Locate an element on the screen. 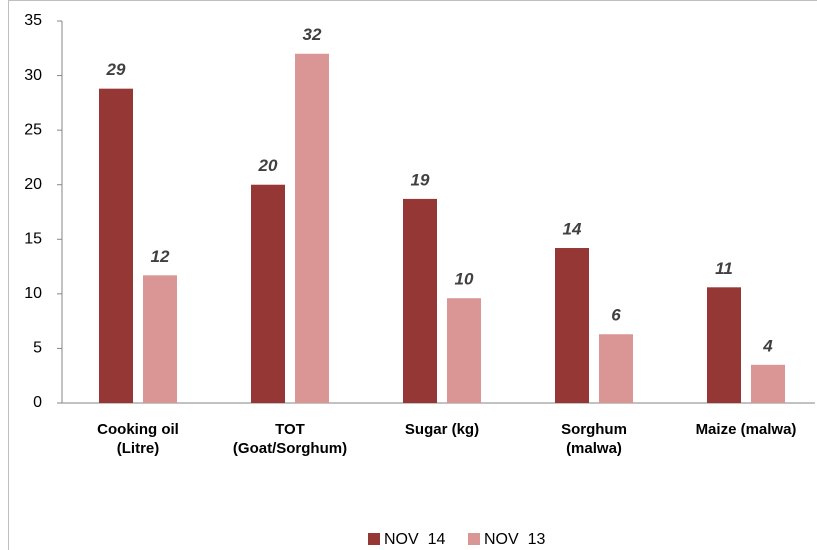  legend-label: NOV 14 is located at coordinates (414, 539).